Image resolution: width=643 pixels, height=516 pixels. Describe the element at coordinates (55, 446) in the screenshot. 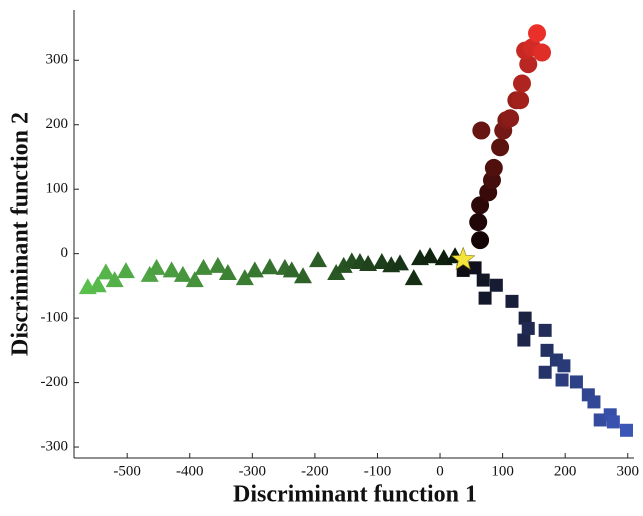

I see `y-tick-label: -300` at that location.